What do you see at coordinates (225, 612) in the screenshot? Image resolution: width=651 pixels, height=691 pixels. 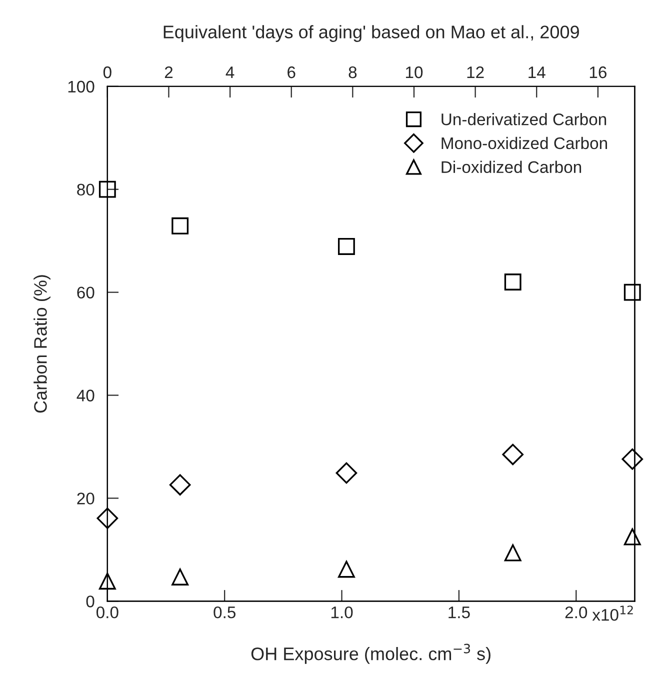 I see `x-tick-label: 0.5` at bounding box center [225, 612].